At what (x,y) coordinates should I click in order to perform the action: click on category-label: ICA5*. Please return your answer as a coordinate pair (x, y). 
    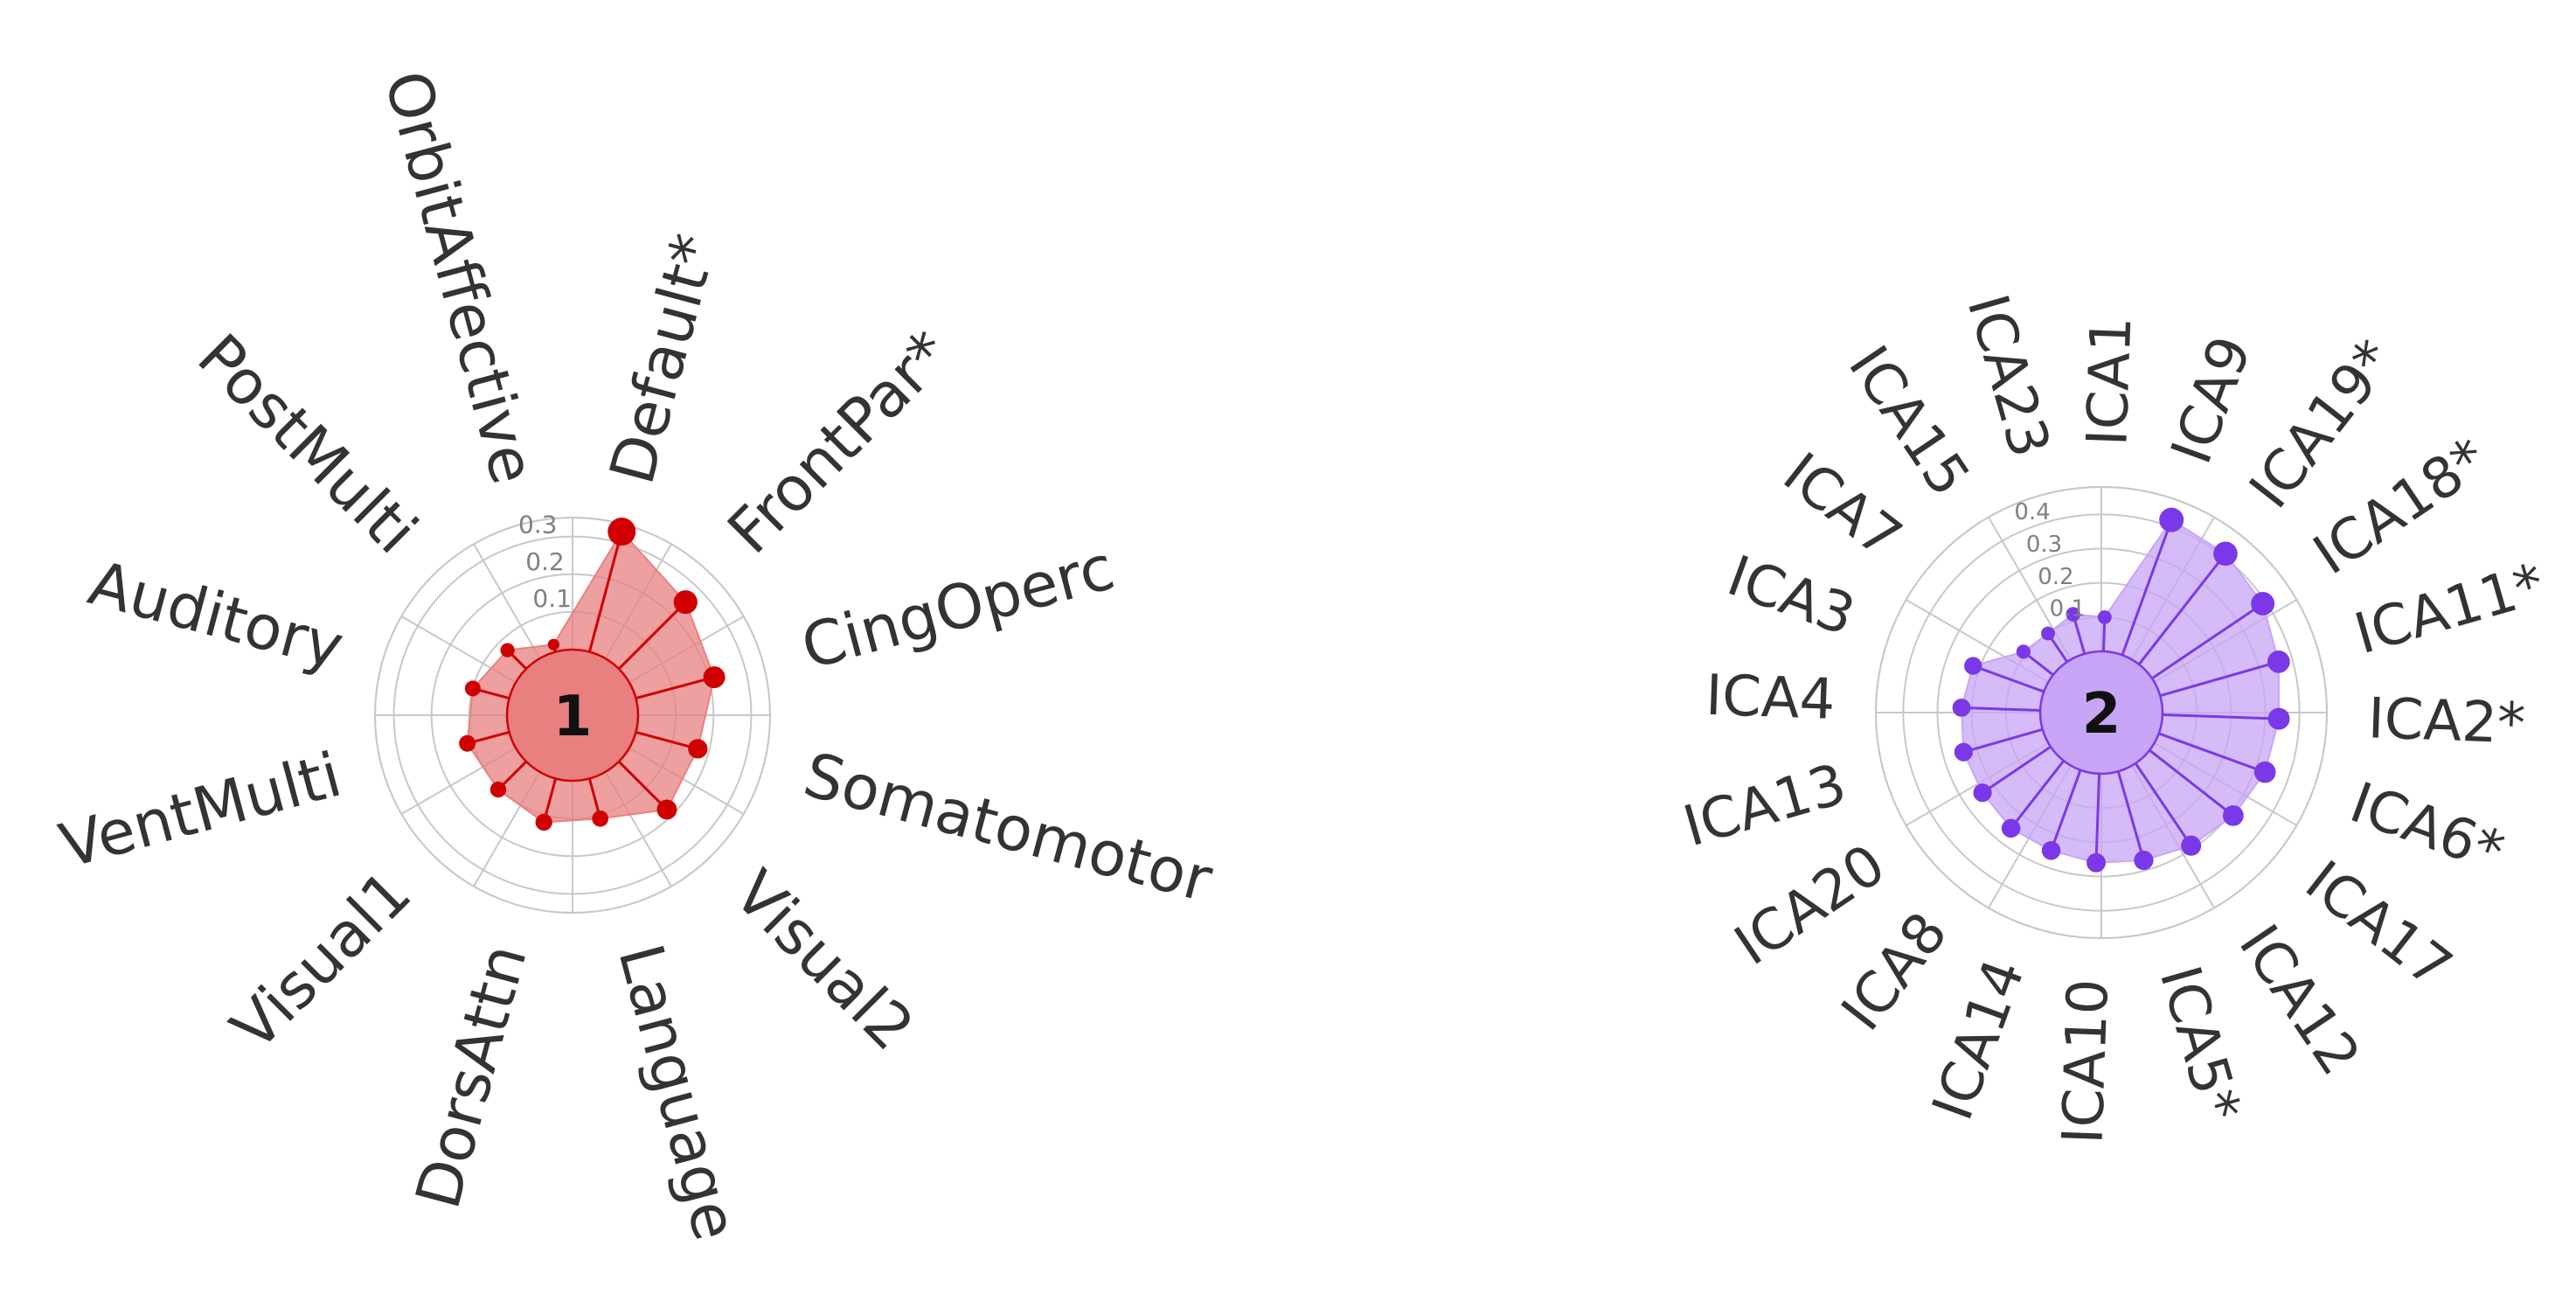
    Looking at the image, I should click on (2200, 1043).